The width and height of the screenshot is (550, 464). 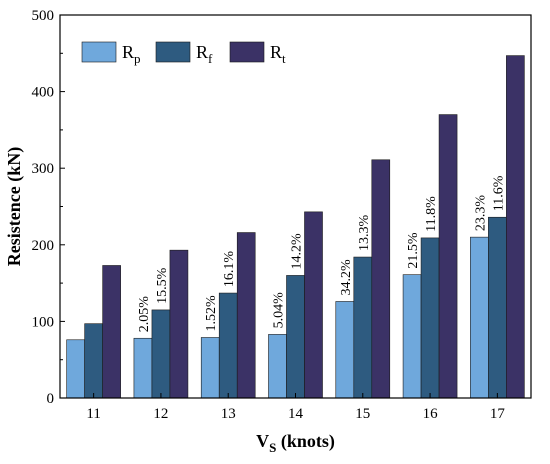 What do you see at coordinates (14, 206) in the screenshot?
I see `y-axis-label: Resistence (kN)` at bounding box center [14, 206].